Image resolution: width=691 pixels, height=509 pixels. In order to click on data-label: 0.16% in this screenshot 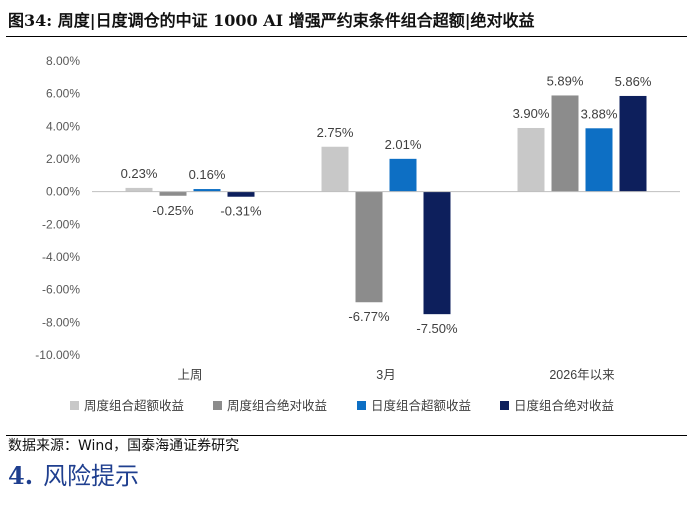, I will do `click(207, 174)`.